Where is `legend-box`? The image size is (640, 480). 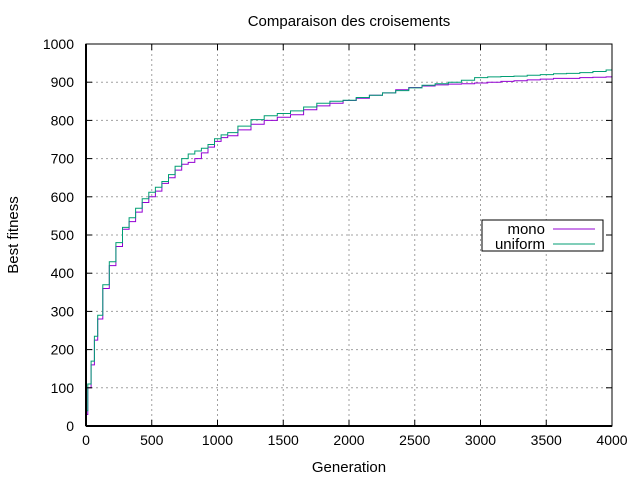
legend-box is located at coordinates (542, 235).